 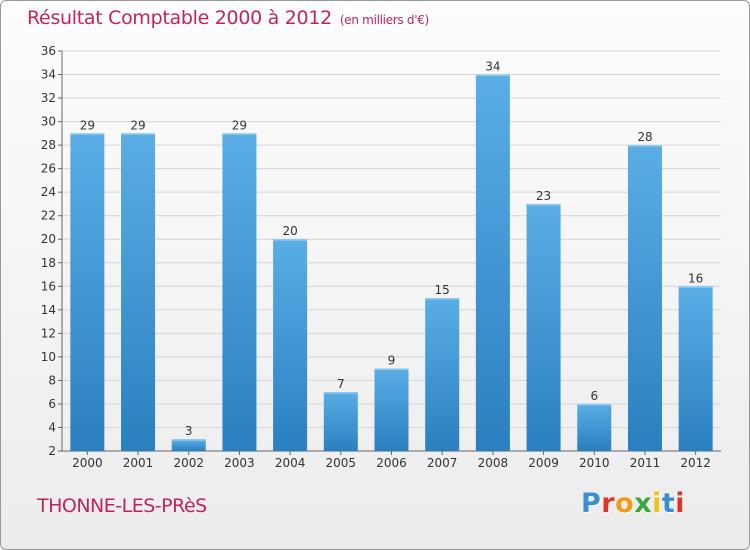 I want to click on x-tick-label: 2002, so click(x=188, y=463).